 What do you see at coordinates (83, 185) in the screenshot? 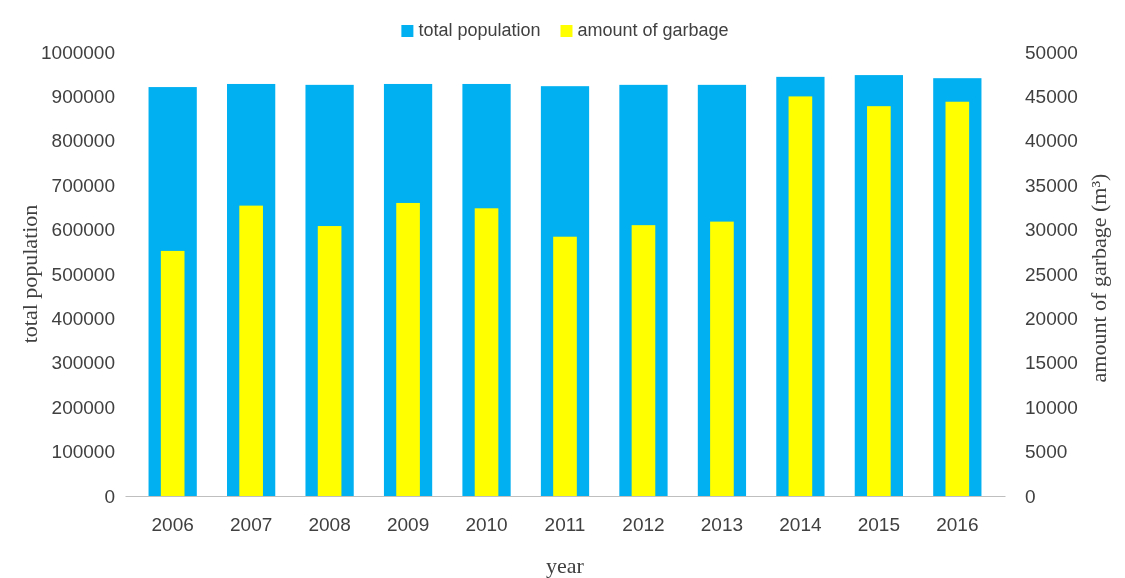
I see `y-tick-label: 700000` at bounding box center [83, 185].